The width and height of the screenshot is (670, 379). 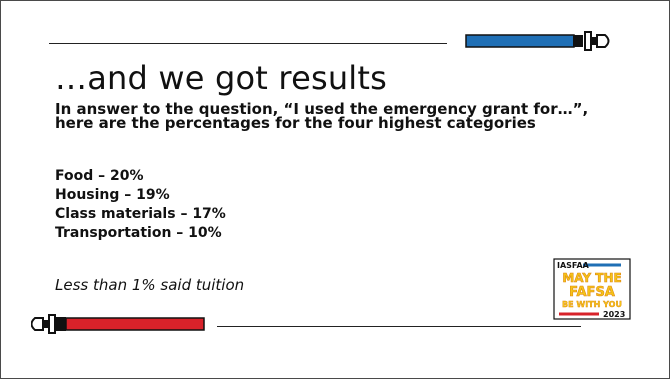 What do you see at coordinates (592, 292) in the screenshot?
I see `logo-line-2: FAFSA` at bounding box center [592, 292].